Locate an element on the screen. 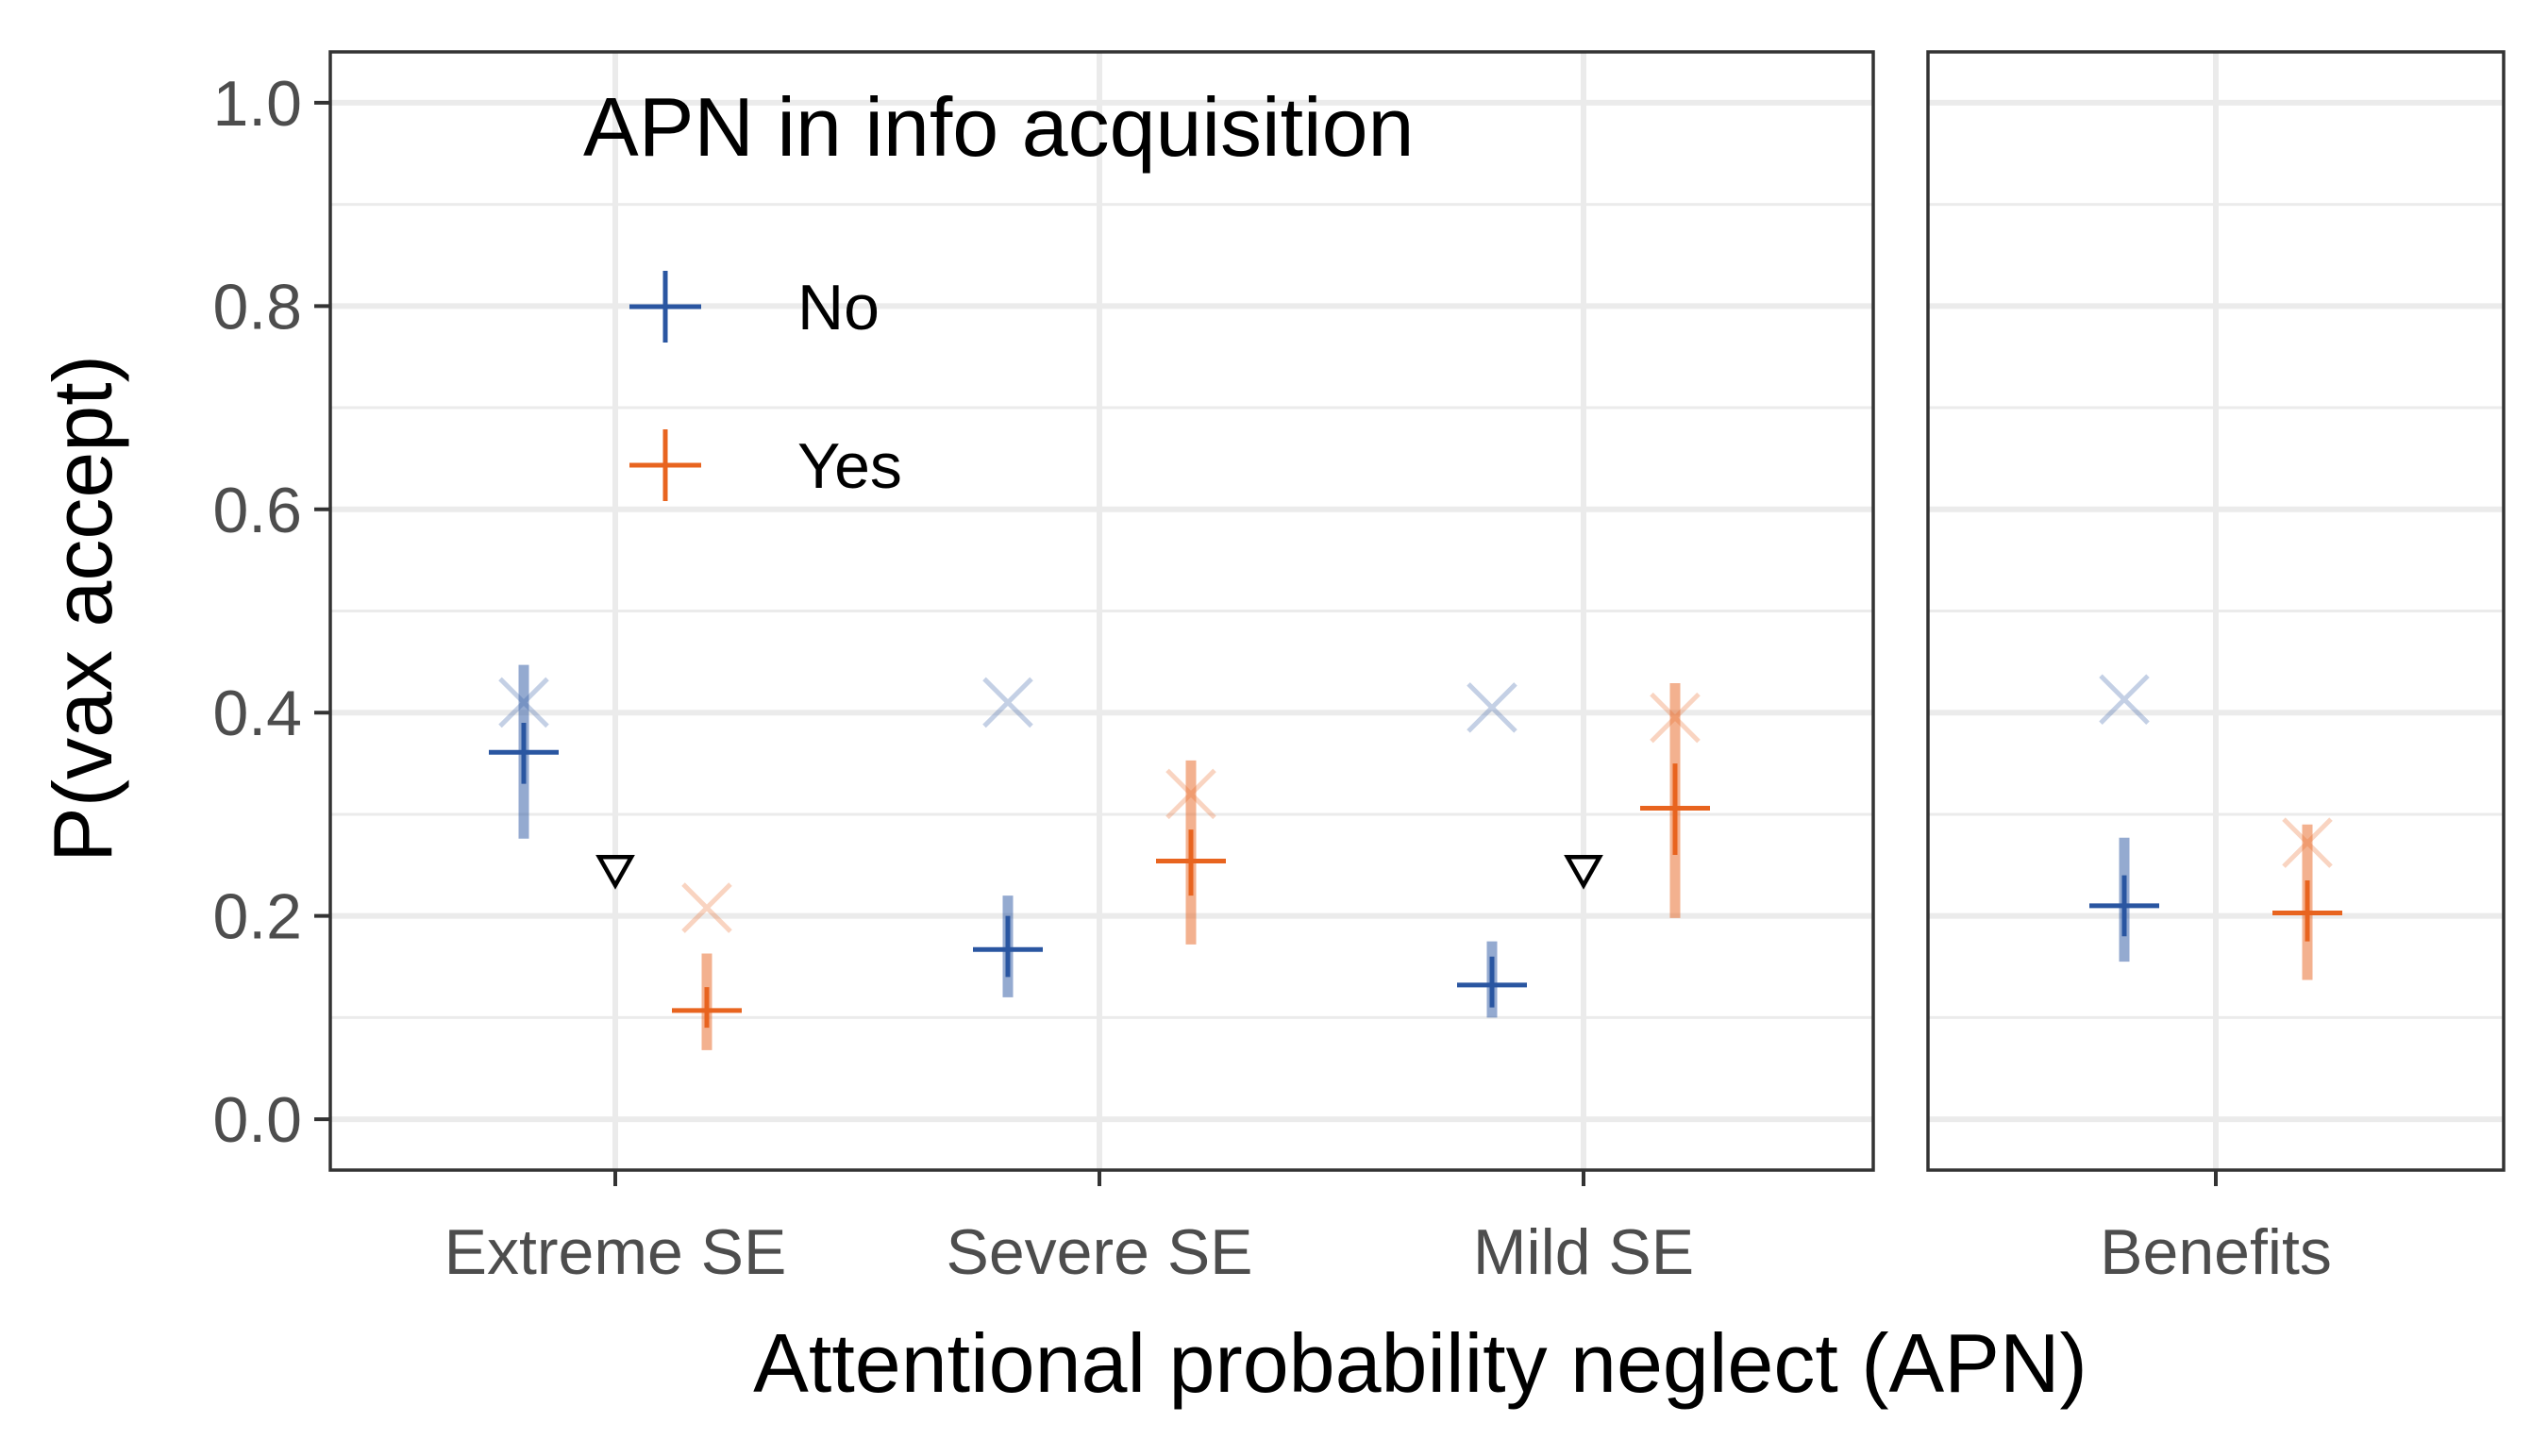 The height and width of the screenshot is (1456, 2548). y-axis-title: P(vax accept) is located at coordinates (82, 608).